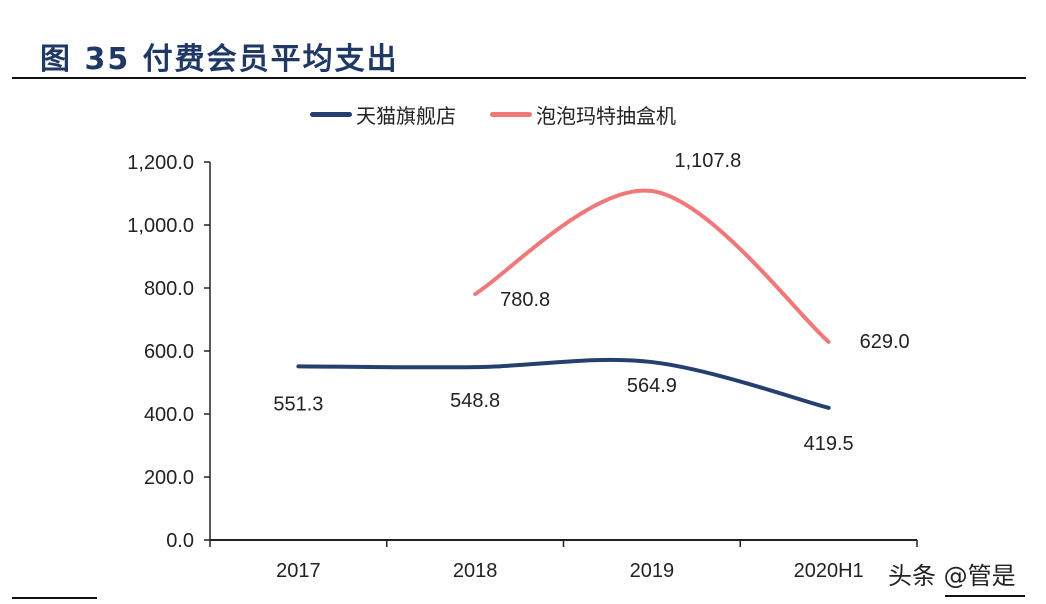 This screenshot has height=604, width=1046. Describe the element at coordinates (169, 478) in the screenshot. I see `y-tick-label: 200.0` at that location.